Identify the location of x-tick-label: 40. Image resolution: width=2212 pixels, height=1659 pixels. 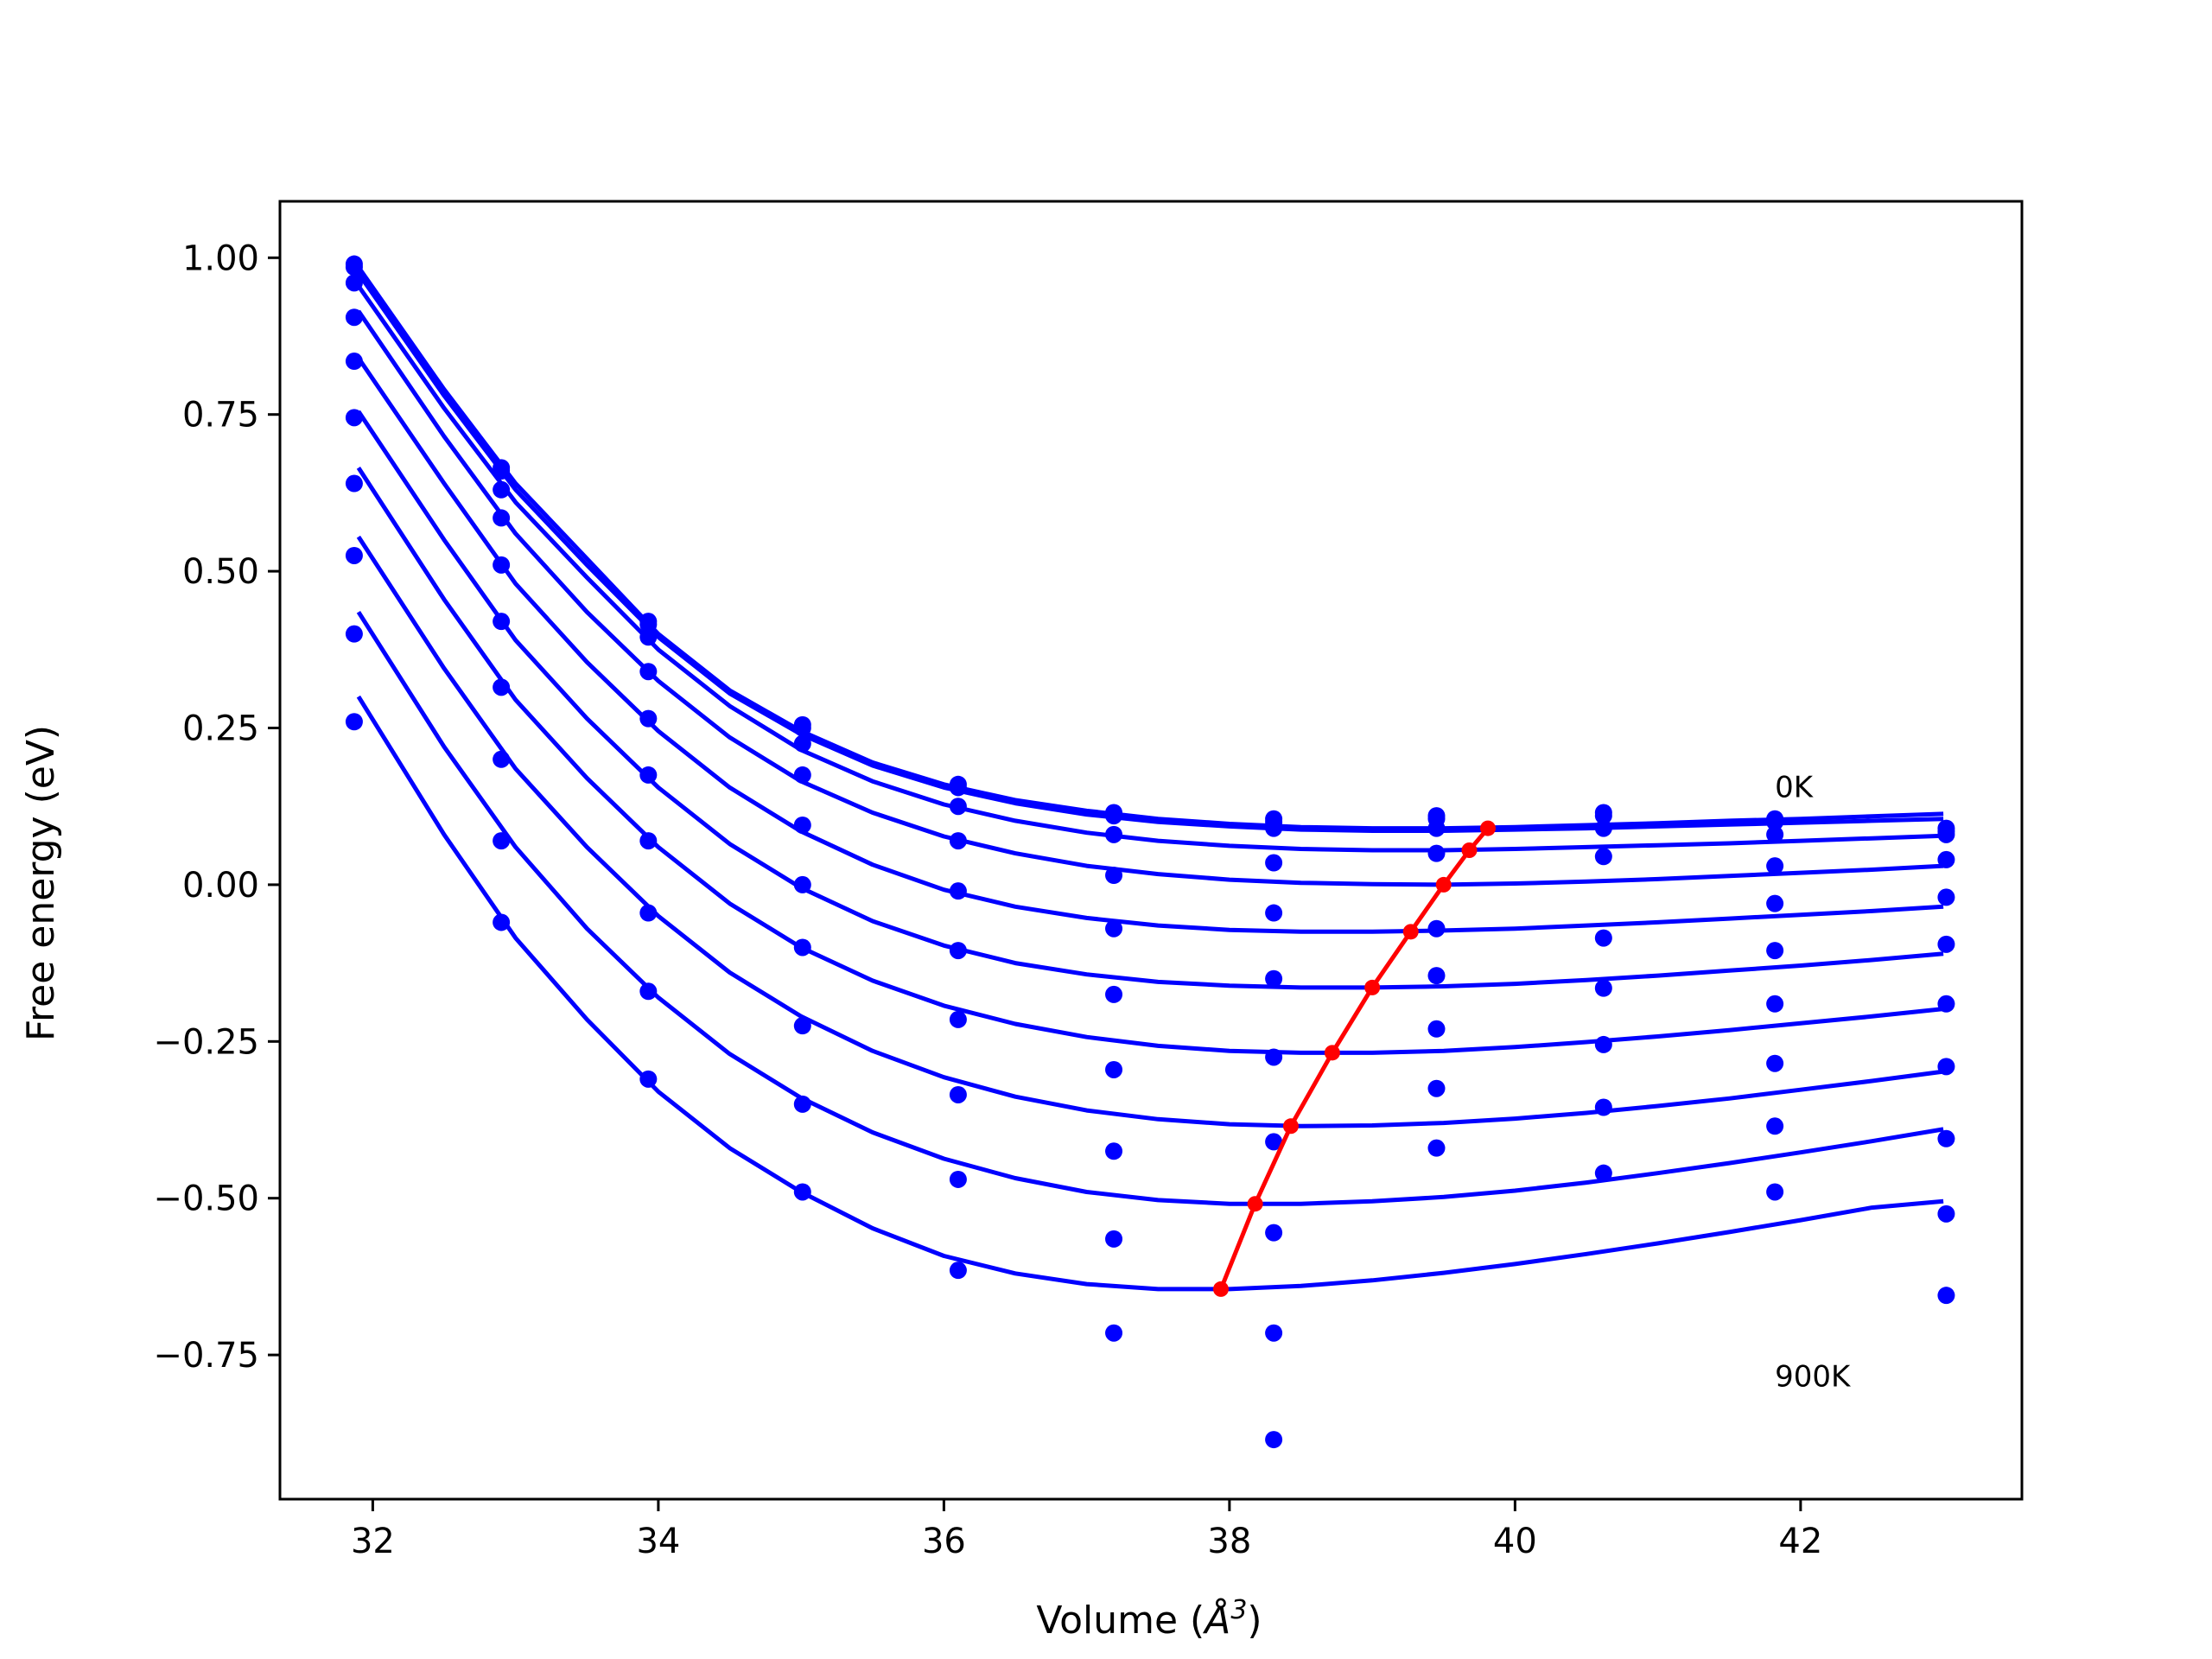
(1515, 1541).